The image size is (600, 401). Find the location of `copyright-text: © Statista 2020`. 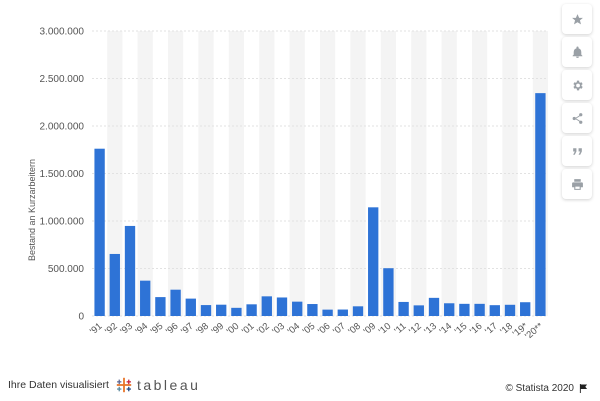

copyright-text: © Statista 2020 is located at coordinates (539, 388).